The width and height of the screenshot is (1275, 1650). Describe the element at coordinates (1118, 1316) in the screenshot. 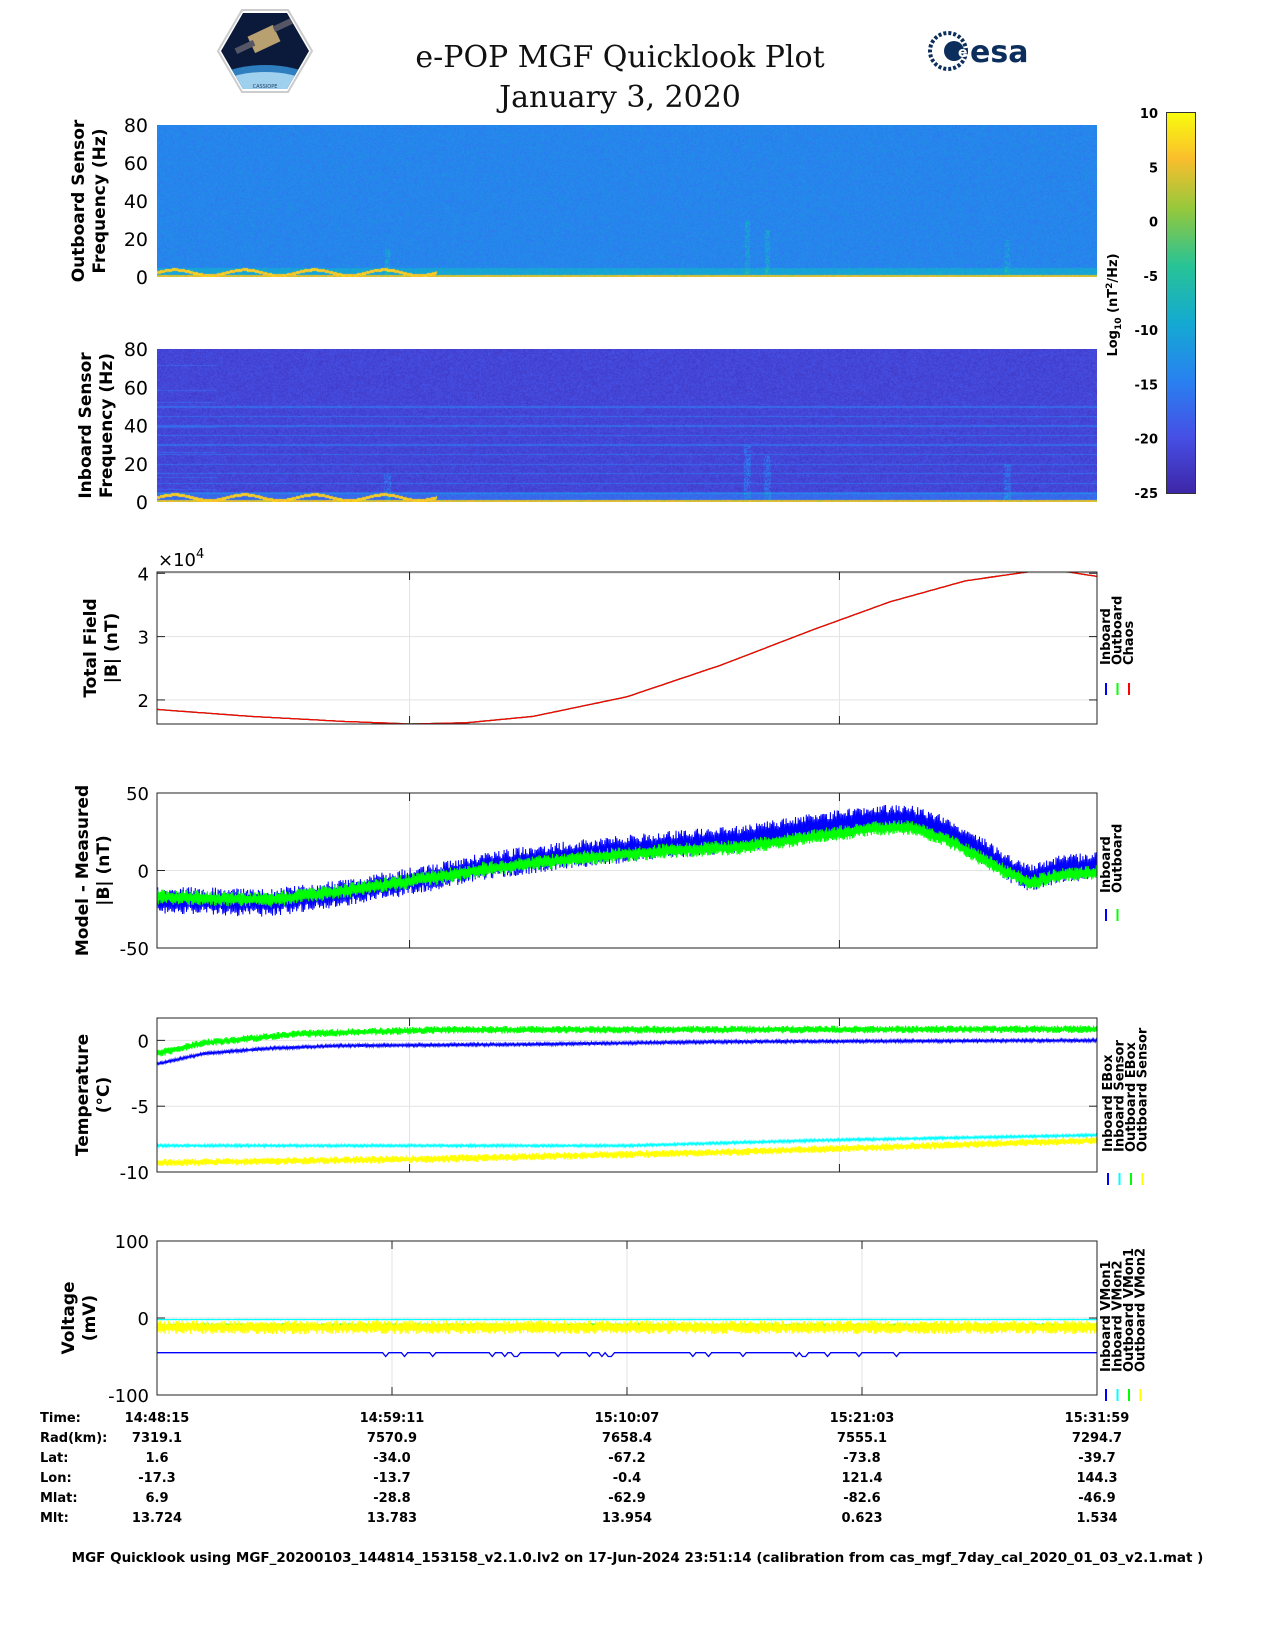

I see `legend-label: Inboard VMon2` at that location.